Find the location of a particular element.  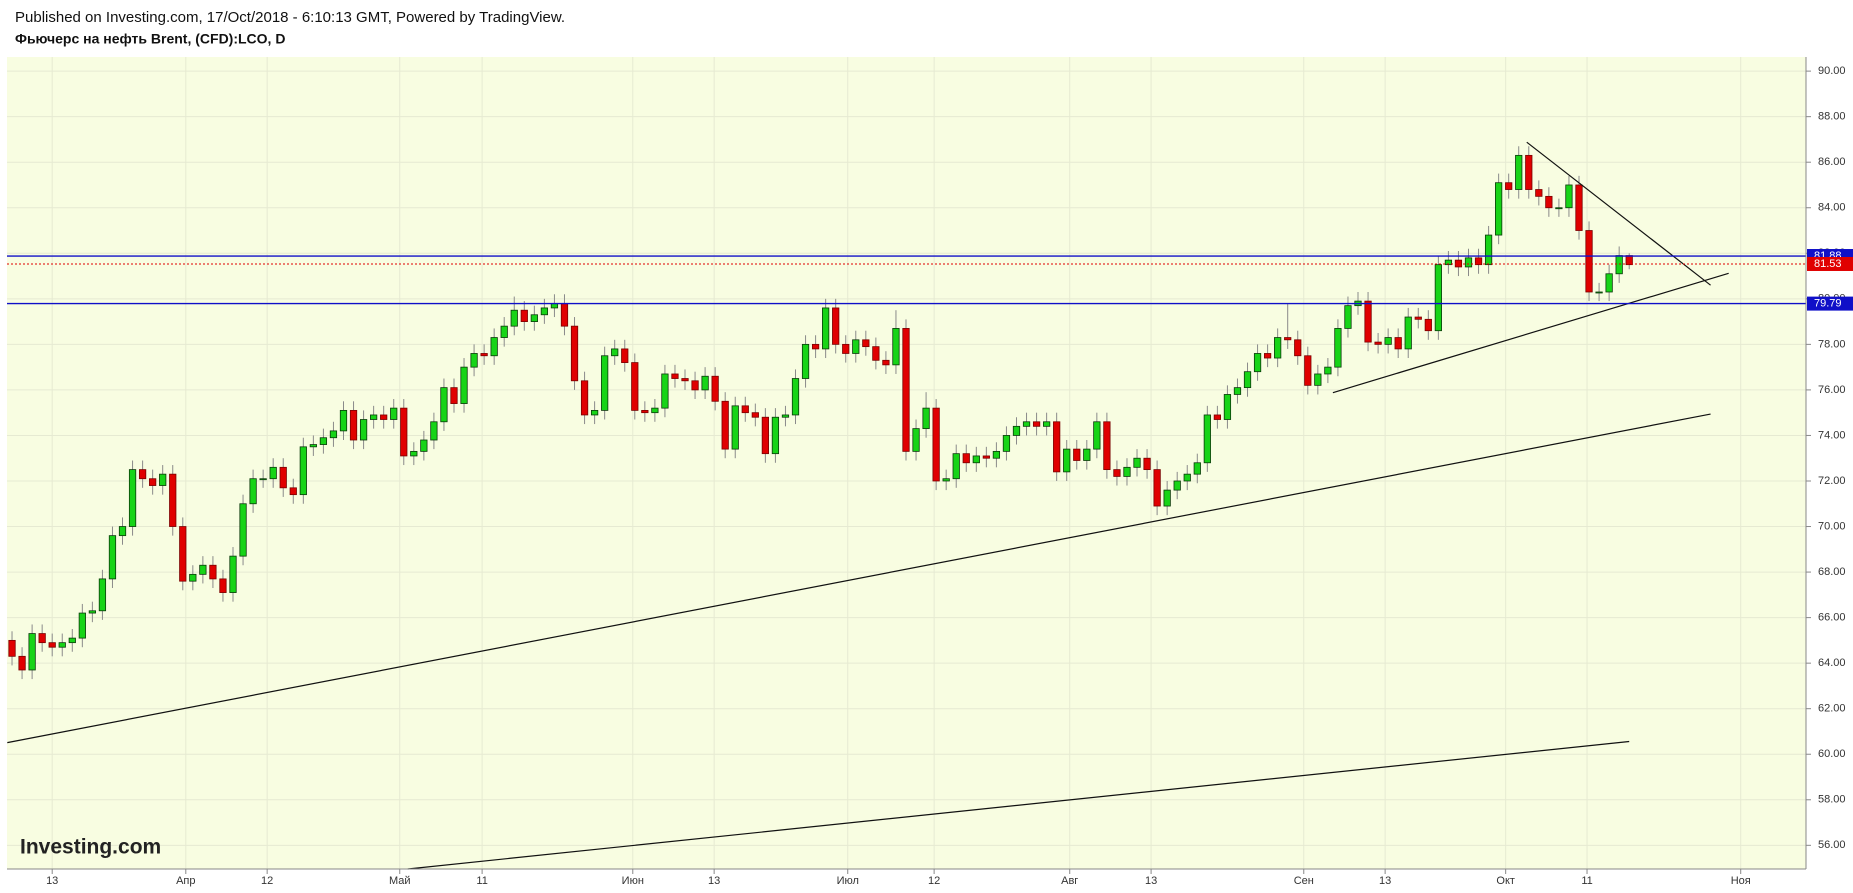

y-tick-label: 86.00 is located at coordinates (1832, 162).